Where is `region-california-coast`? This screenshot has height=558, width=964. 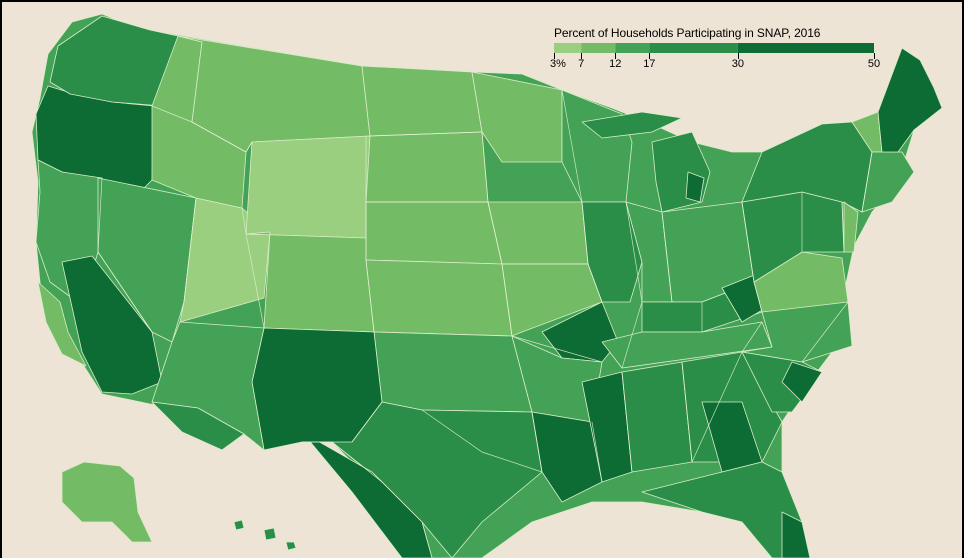
region-california-coast is located at coordinates (62, 324).